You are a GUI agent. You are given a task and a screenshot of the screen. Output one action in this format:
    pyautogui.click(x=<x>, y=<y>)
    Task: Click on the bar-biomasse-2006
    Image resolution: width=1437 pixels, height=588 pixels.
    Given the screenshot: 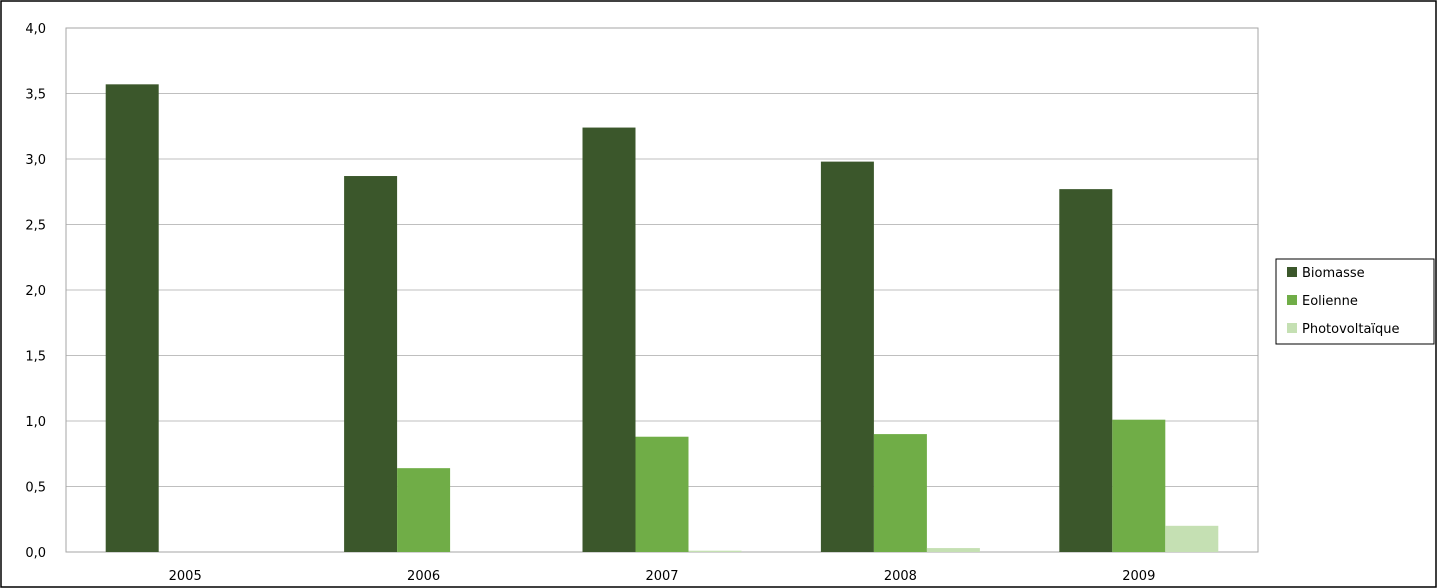 What is the action you would take?
    pyautogui.click(x=371, y=364)
    